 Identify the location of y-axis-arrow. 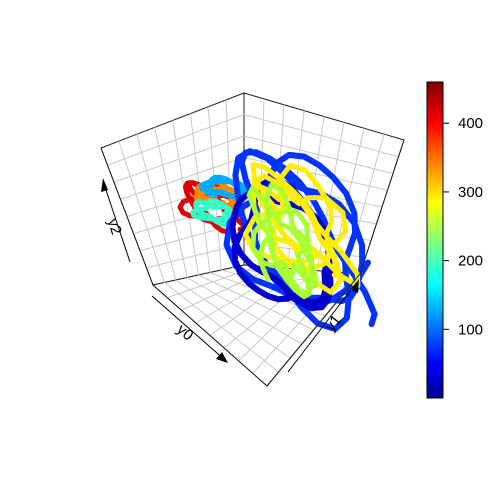
(322, 327).